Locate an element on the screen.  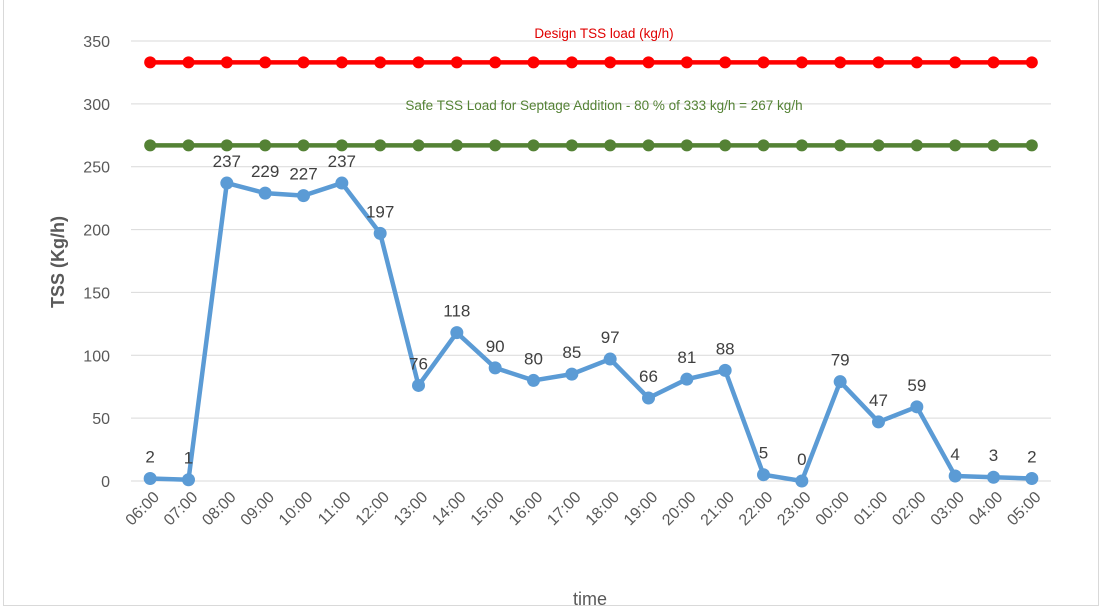
x-tick-label: 23:00 is located at coordinates (794, 509).